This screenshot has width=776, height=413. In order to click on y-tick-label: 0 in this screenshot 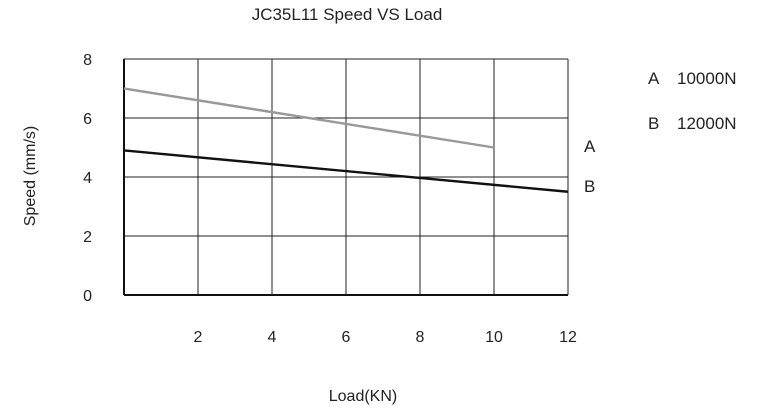, I will do `click(87, 296)`.